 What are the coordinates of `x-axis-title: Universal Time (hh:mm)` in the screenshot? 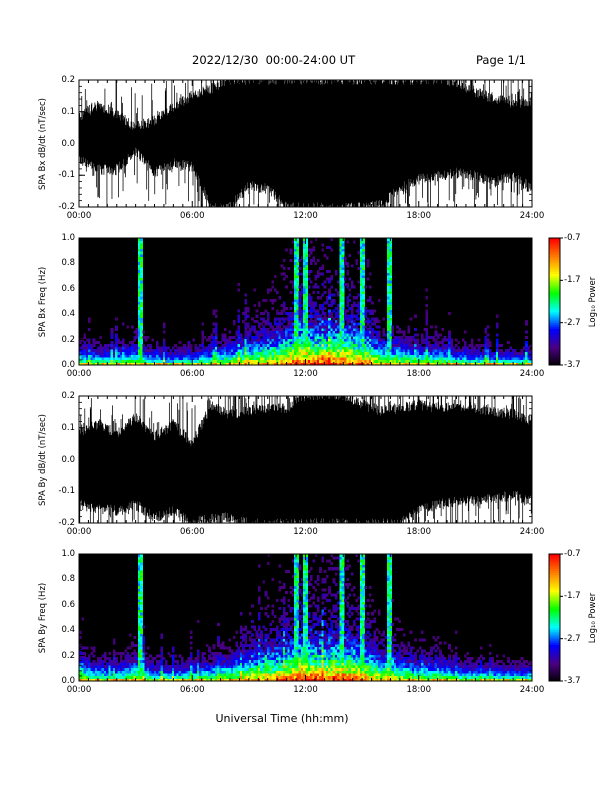 It's located at (282, 718).